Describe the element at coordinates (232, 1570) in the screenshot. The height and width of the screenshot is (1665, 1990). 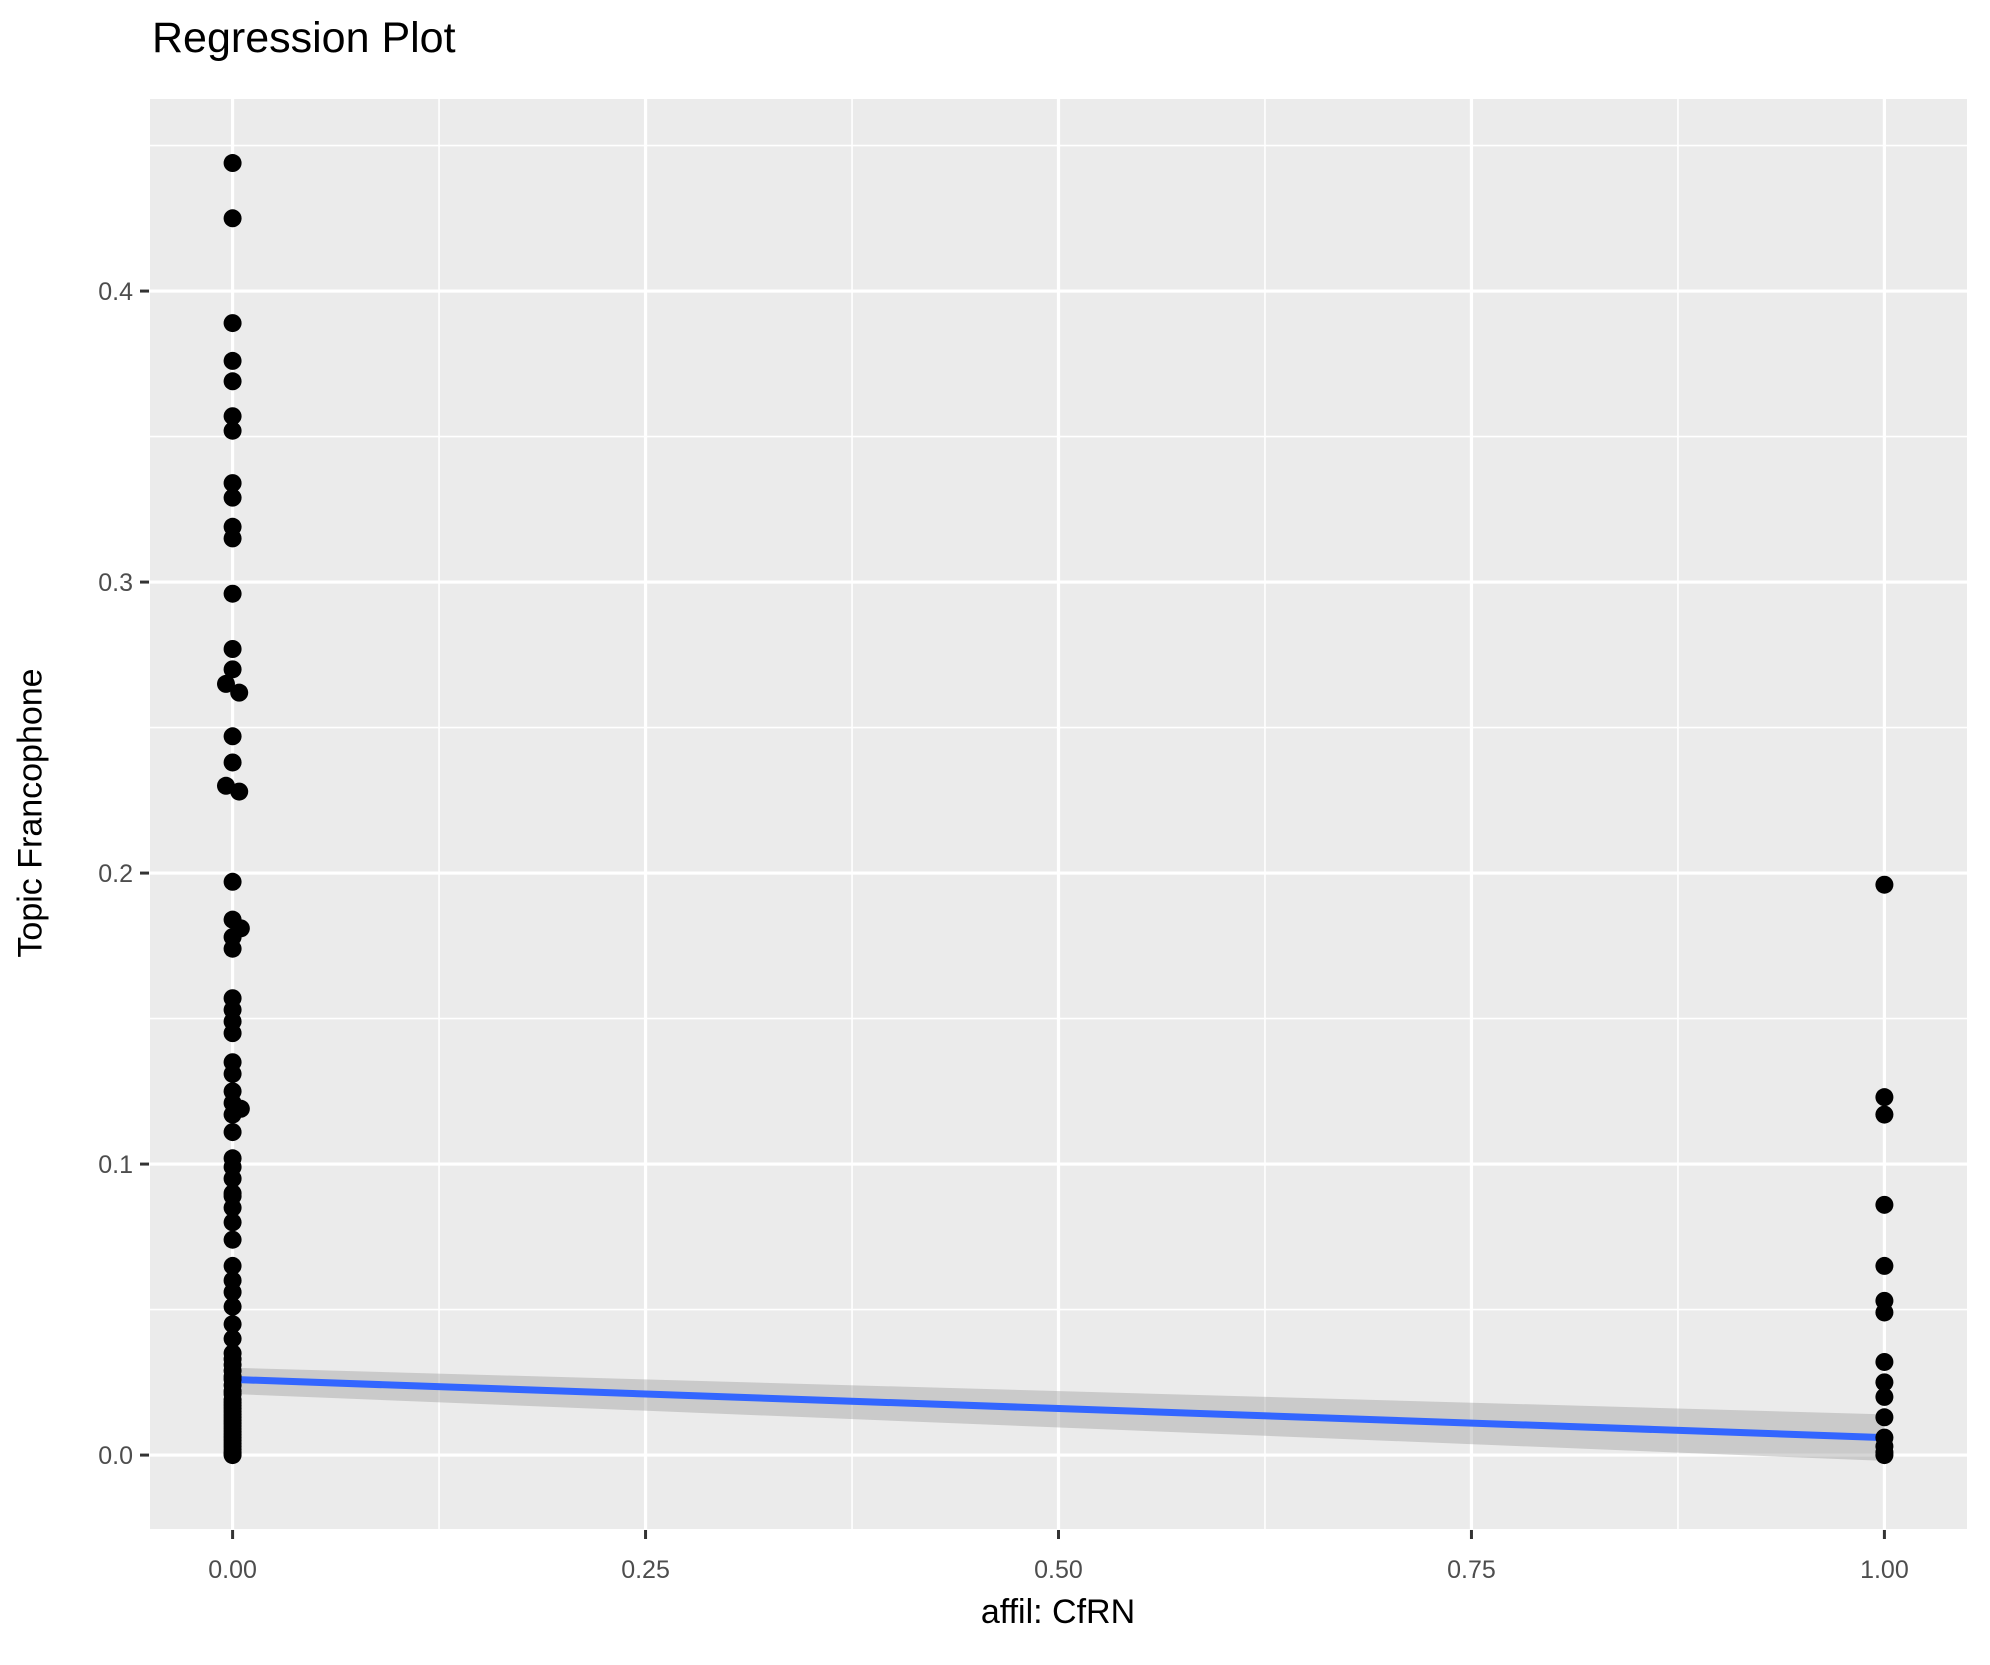
I see `x-tick-label: 0.00` at that location.